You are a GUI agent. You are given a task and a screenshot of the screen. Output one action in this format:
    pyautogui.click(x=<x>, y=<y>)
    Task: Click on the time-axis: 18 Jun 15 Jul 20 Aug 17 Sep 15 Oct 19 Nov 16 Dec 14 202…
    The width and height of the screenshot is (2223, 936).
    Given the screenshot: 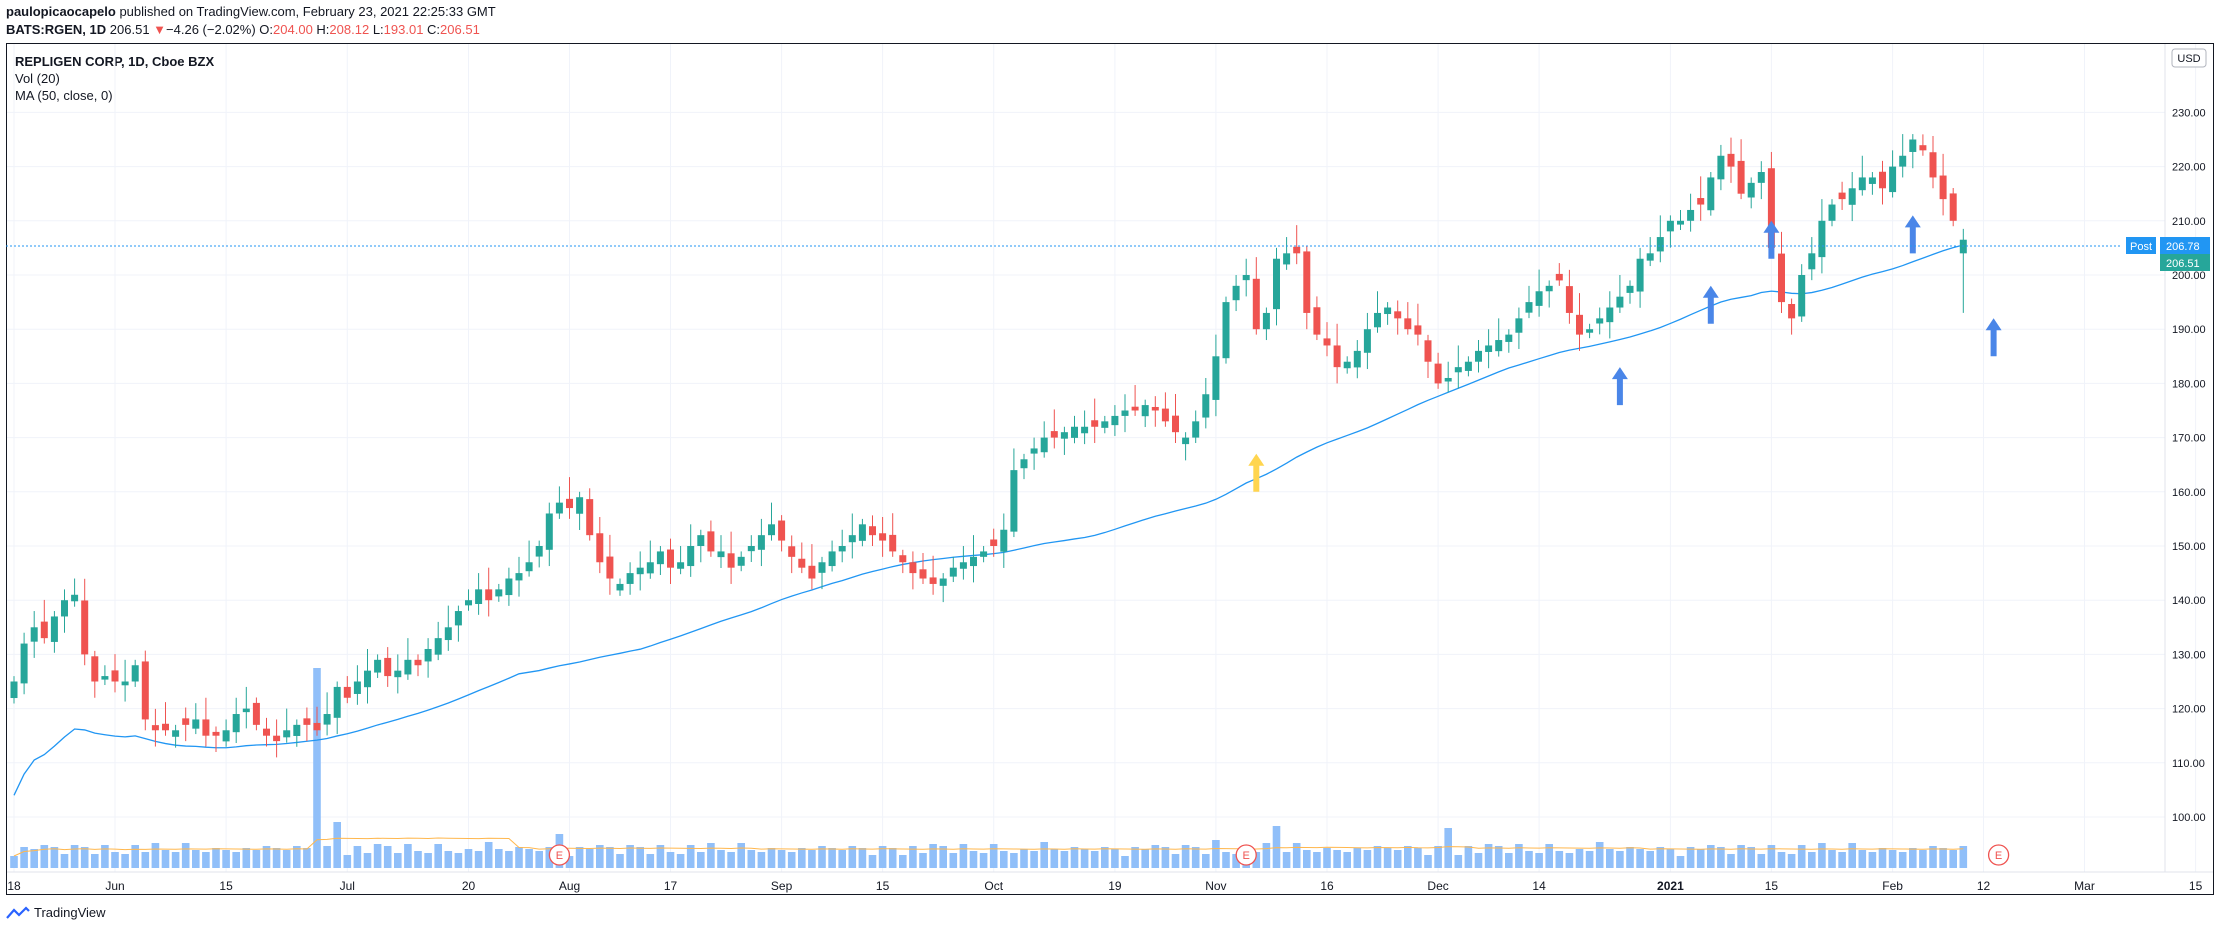 What is the action you would take?
    pyautogui.click(x=1110, y=882)
    